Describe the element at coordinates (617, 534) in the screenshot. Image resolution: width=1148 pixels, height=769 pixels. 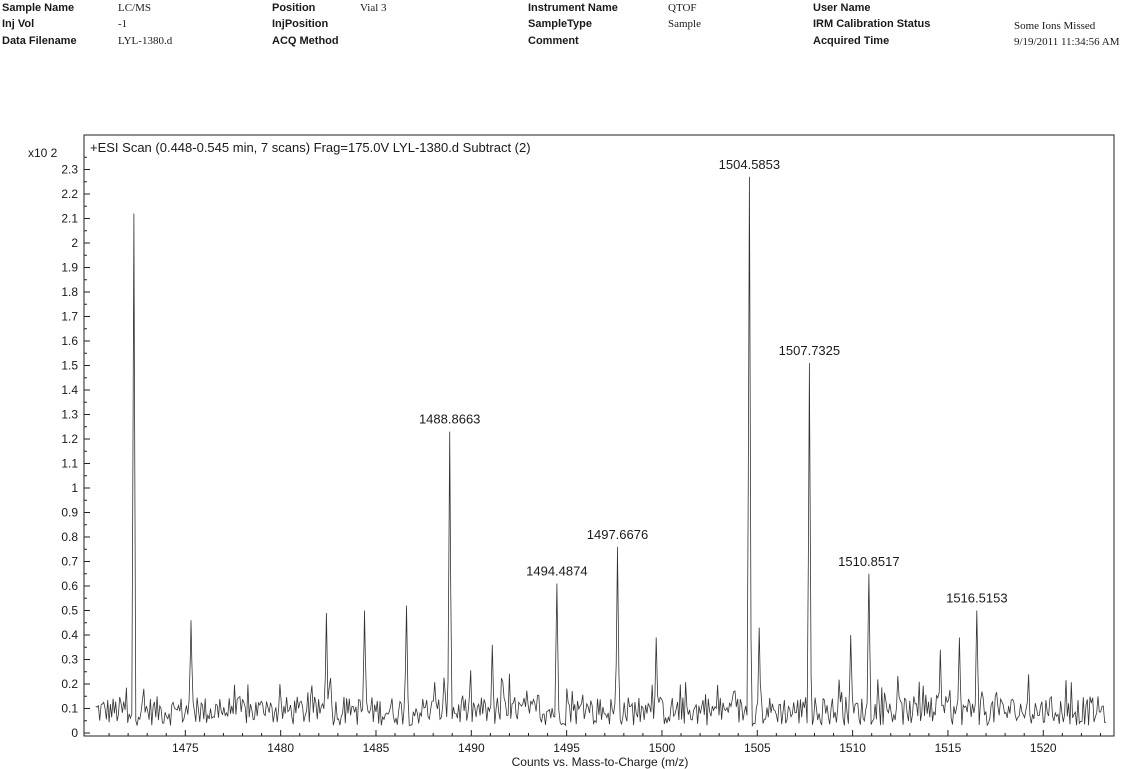
I see `peak-label: 1497.6676` at that location.